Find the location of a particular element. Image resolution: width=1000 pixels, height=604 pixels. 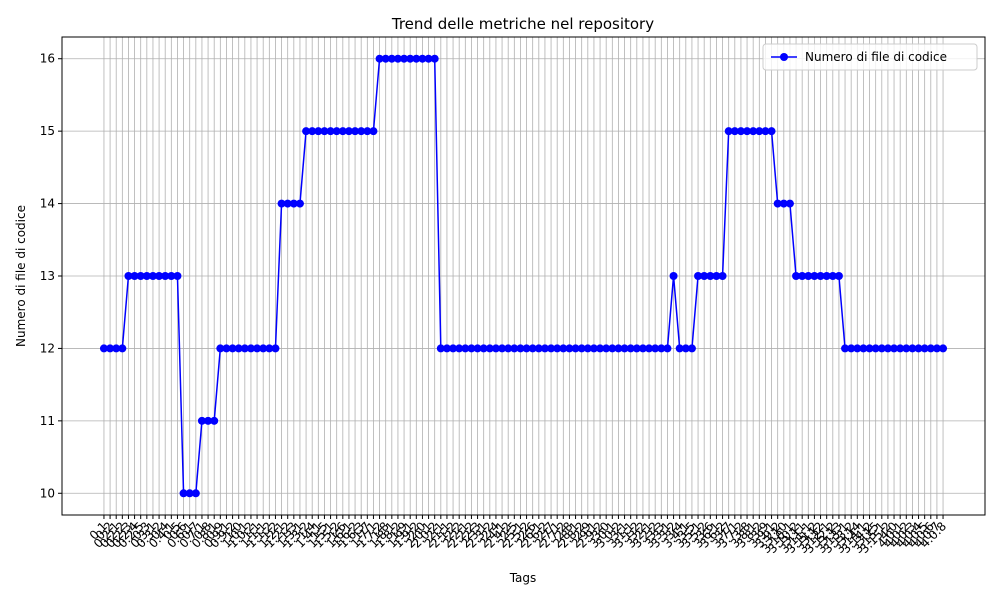

legend-marker is located at coordinates (784, 57).